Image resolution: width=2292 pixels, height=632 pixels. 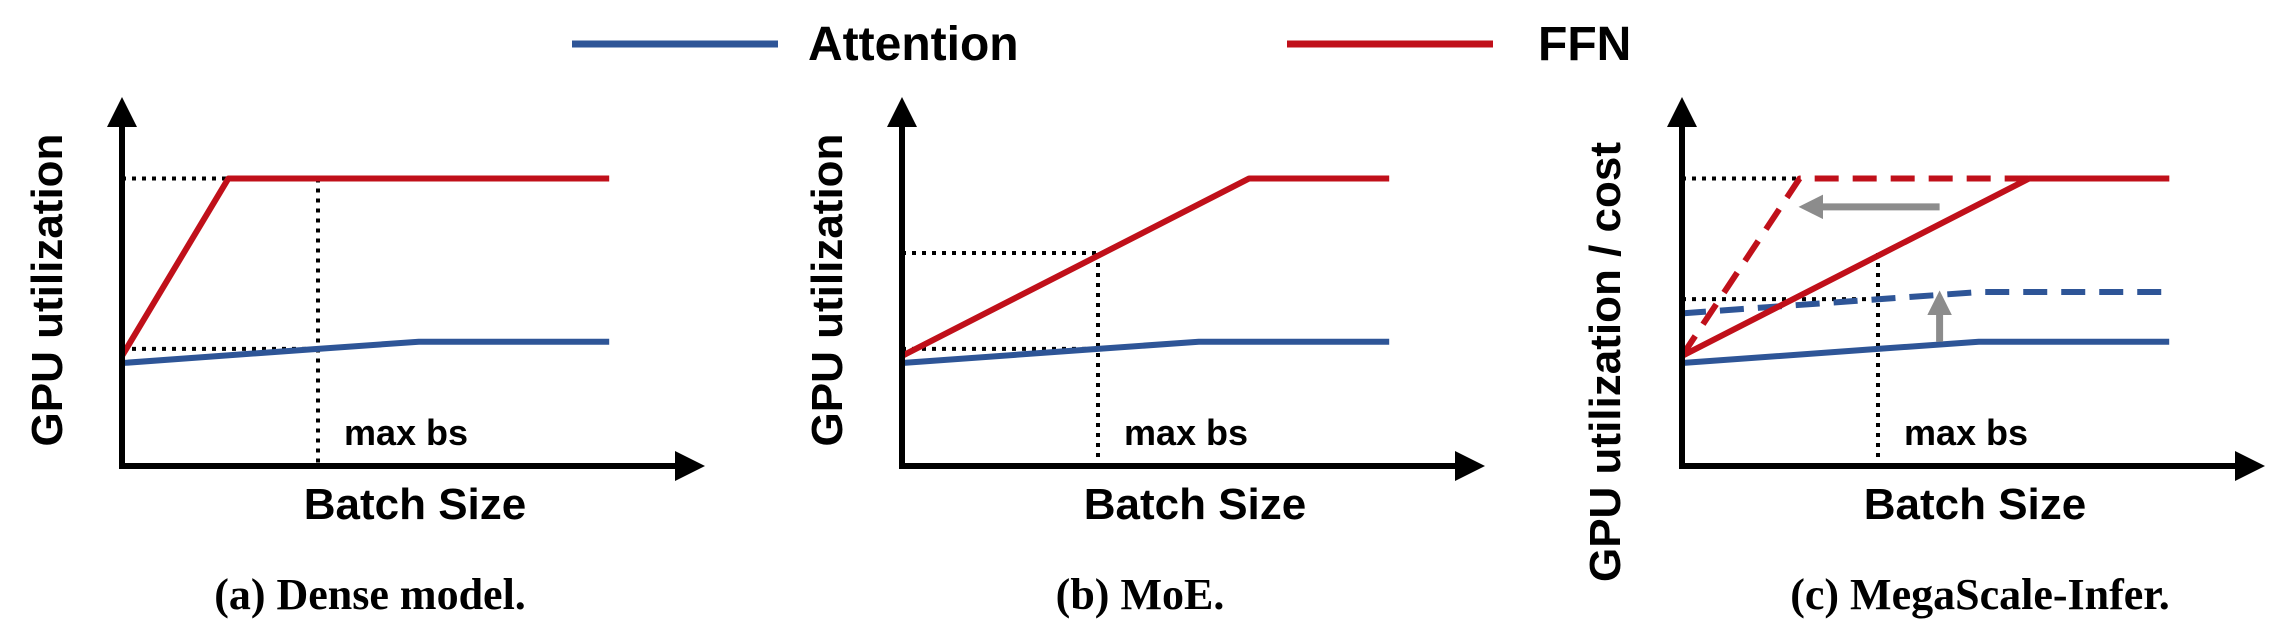 What do you see at coordinates (913, 44) in the screenshot?
I see `legend-attention-label: Attention` at bounding box center [913, 44].